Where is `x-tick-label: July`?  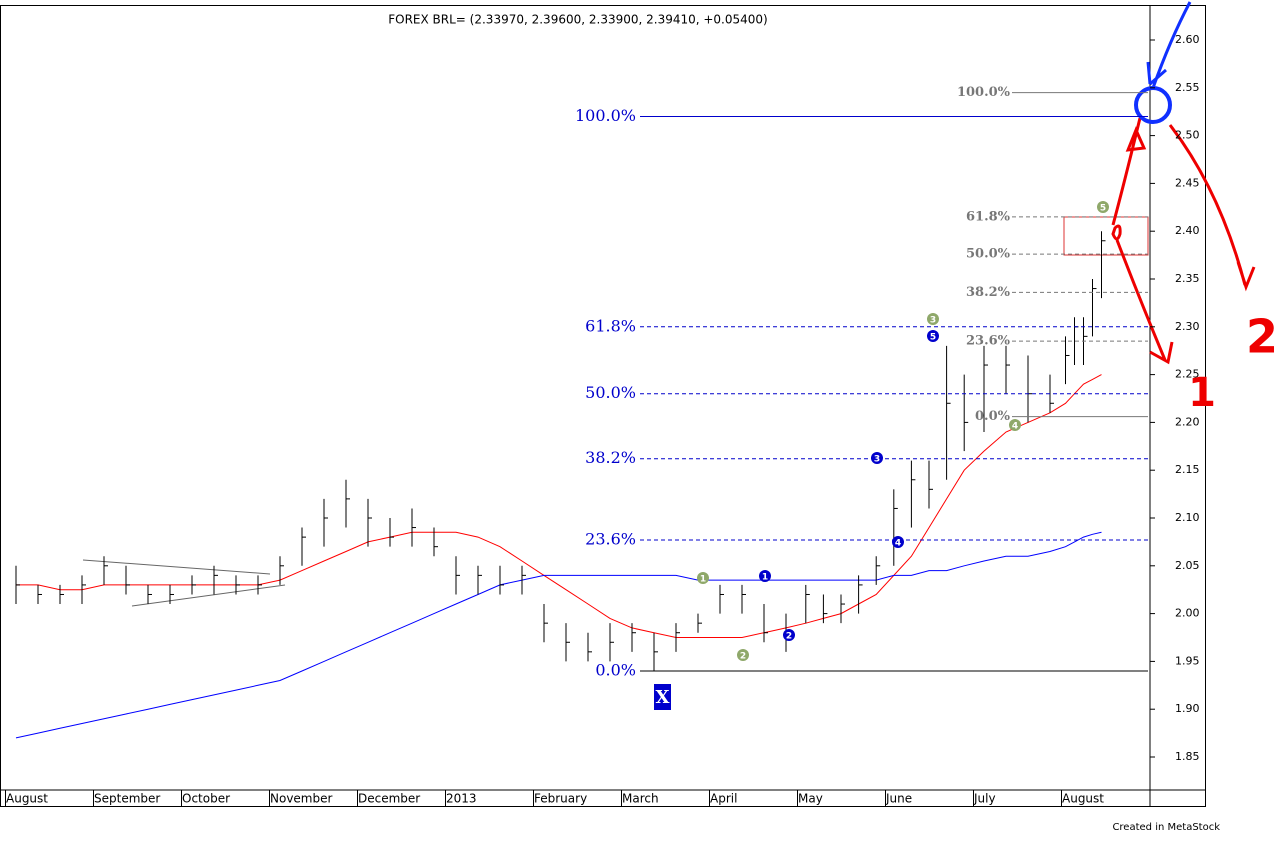
x-tick-label: July is located at coordinates (984, 799).